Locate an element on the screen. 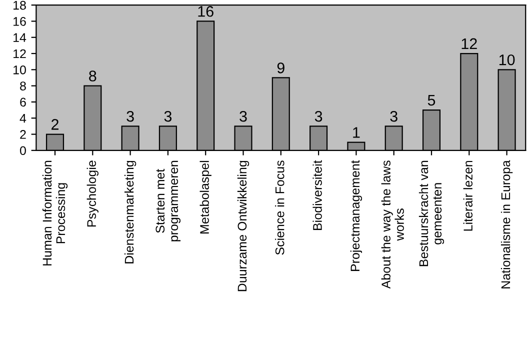  data-label: 2 is located at coordinates (55, 124).